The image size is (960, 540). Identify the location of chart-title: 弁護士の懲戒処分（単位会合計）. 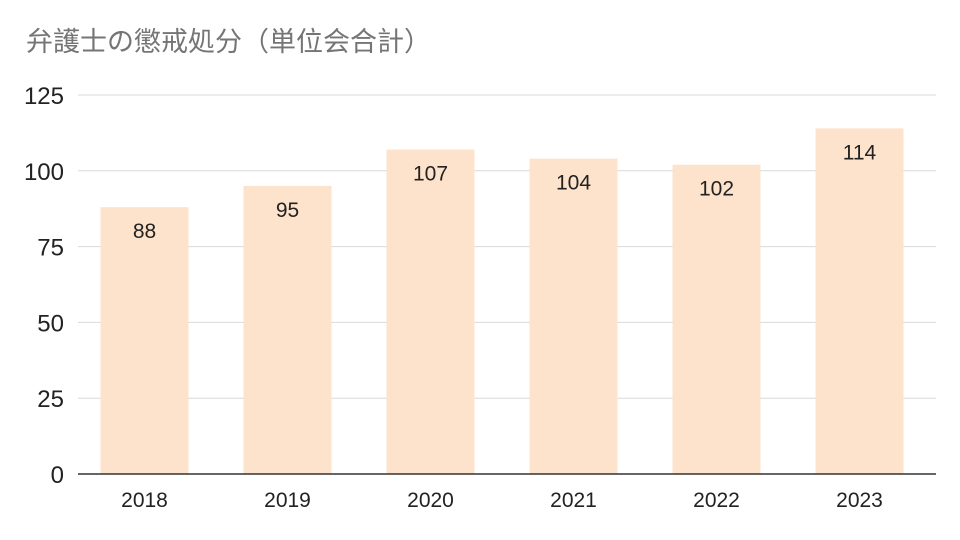
(228, 42).